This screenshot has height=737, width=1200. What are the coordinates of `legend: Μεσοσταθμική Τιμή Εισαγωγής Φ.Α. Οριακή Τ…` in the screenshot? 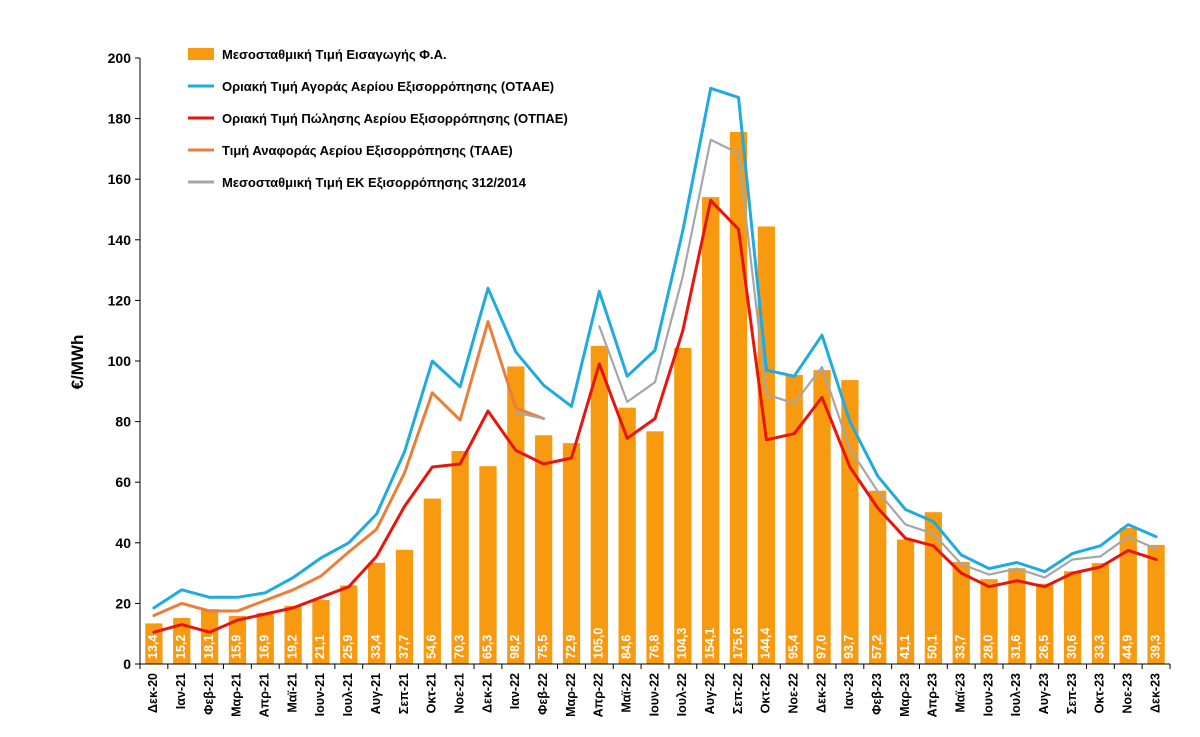 It's located at (378, 118).